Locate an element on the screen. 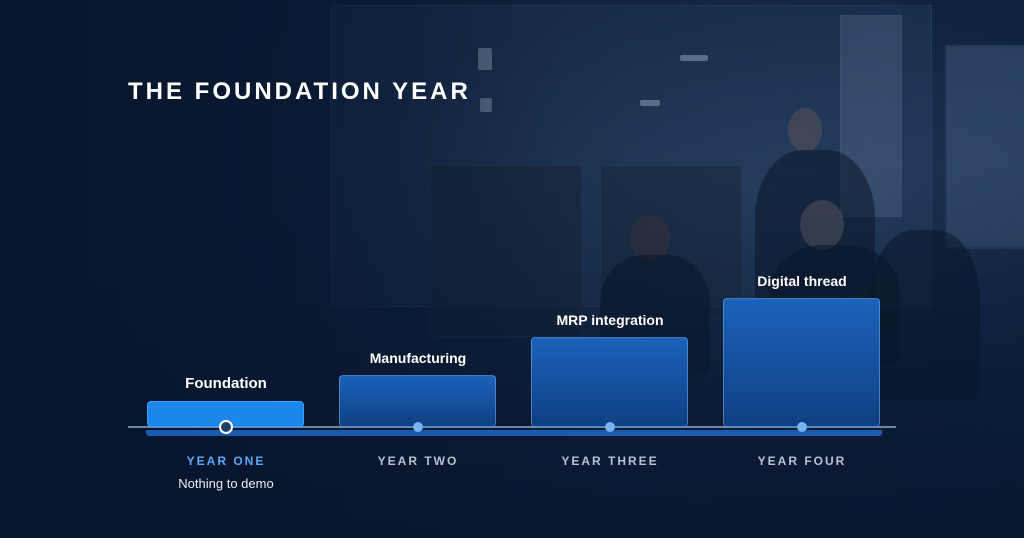  page-title: THE FOUNDATION YEAR is located at coordinates (299, 91).